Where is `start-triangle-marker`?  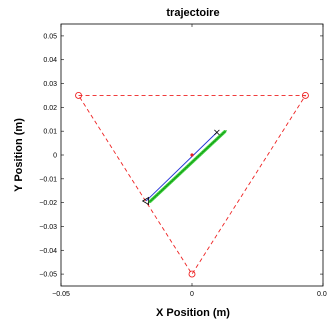 start-triangle-marker is located at coordinates (145, 201).